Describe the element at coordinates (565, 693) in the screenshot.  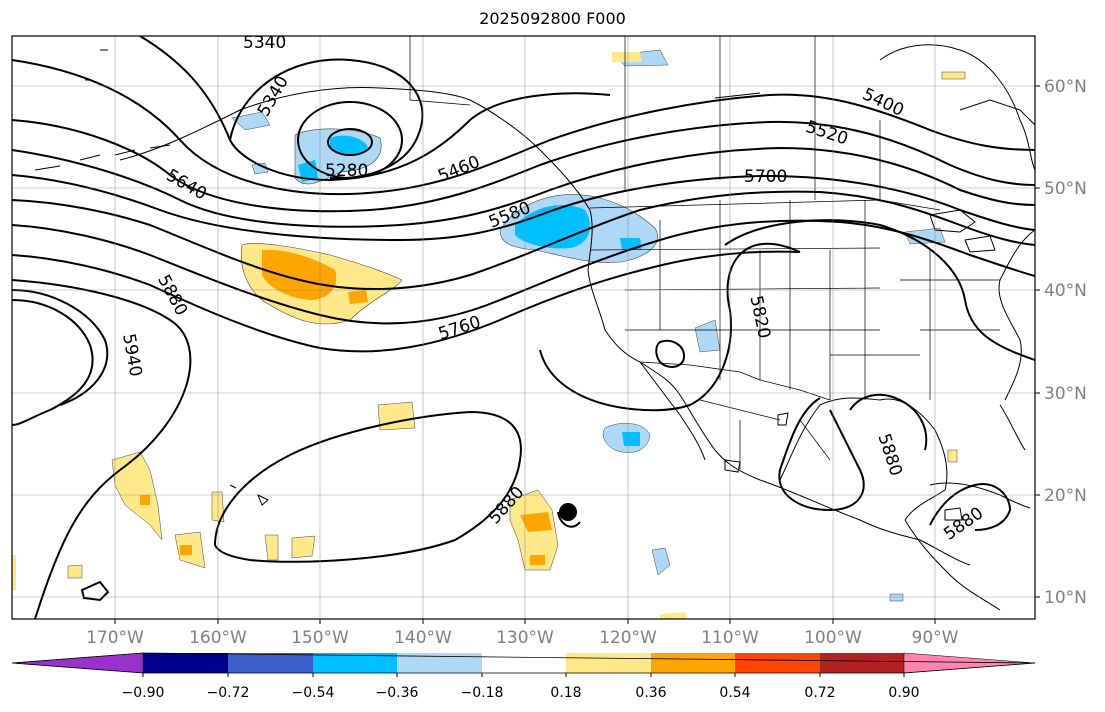
I see `colorbar-tick-label: 0.18` at that location.